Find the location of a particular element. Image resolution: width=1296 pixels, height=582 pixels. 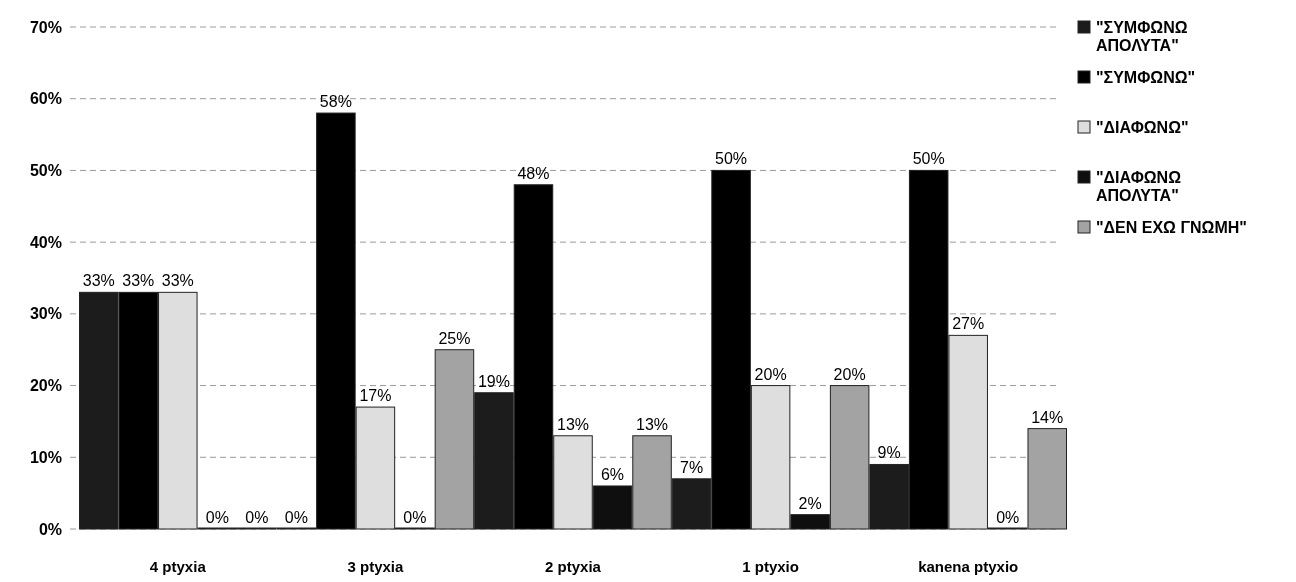

x-tick-label: kanena ptyxio is located at coordinates (968, 566).